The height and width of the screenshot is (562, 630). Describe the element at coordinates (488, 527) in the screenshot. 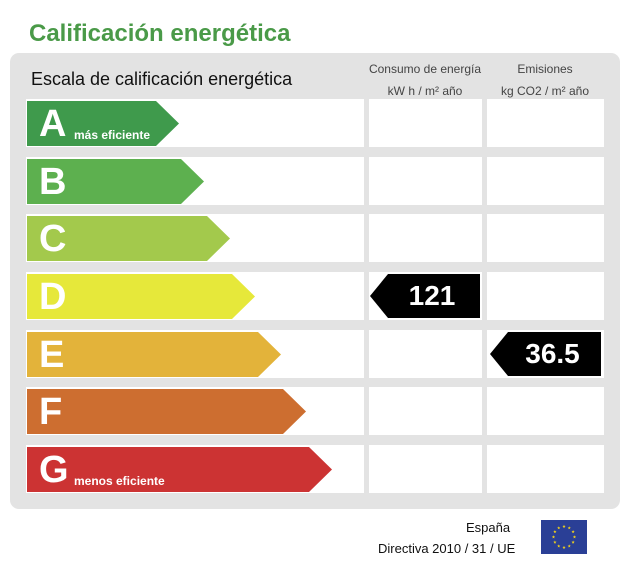

I see `footer-country: España` at that location.